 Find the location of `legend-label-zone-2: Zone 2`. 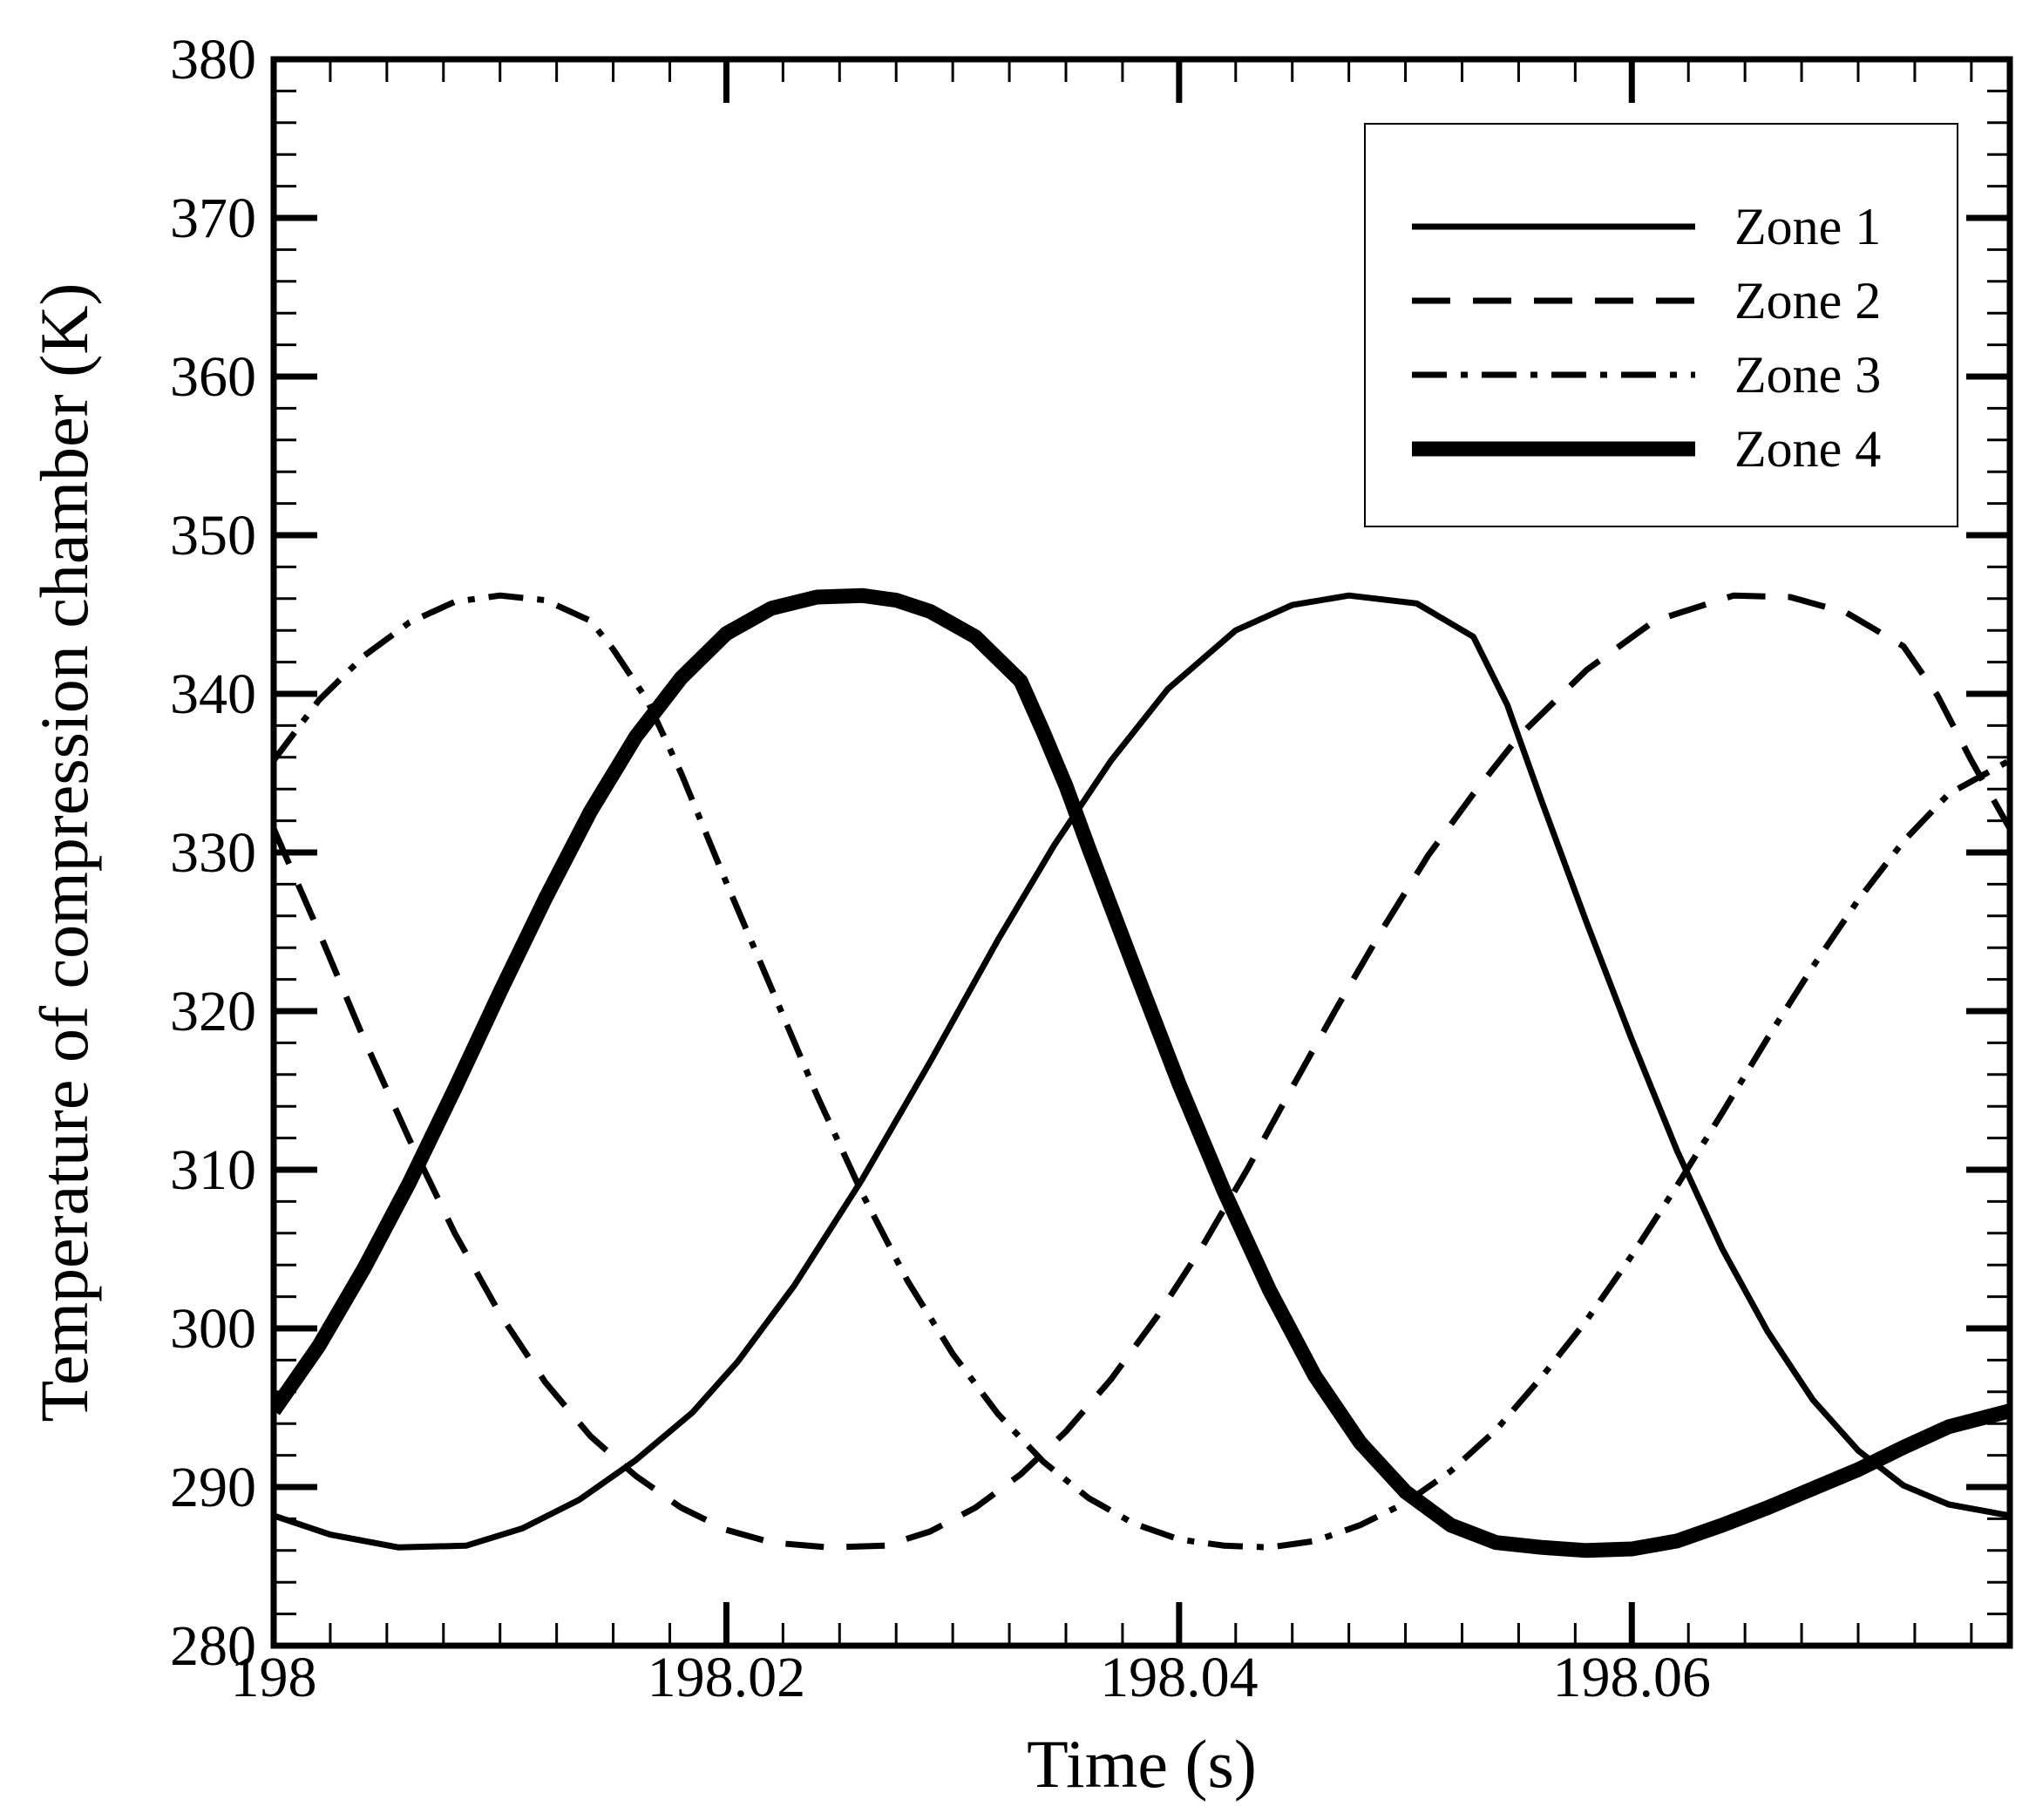

legend-label-zone-2: Zone 2 is located at coordinates (1807, 300).